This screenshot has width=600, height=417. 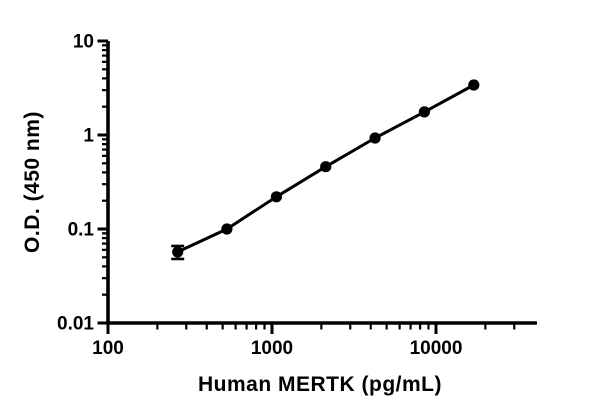 What do you see at coordinates (436, 348) in the screenshot?
I see `x-tick-label: 10000` at bounding box center [436, 348].